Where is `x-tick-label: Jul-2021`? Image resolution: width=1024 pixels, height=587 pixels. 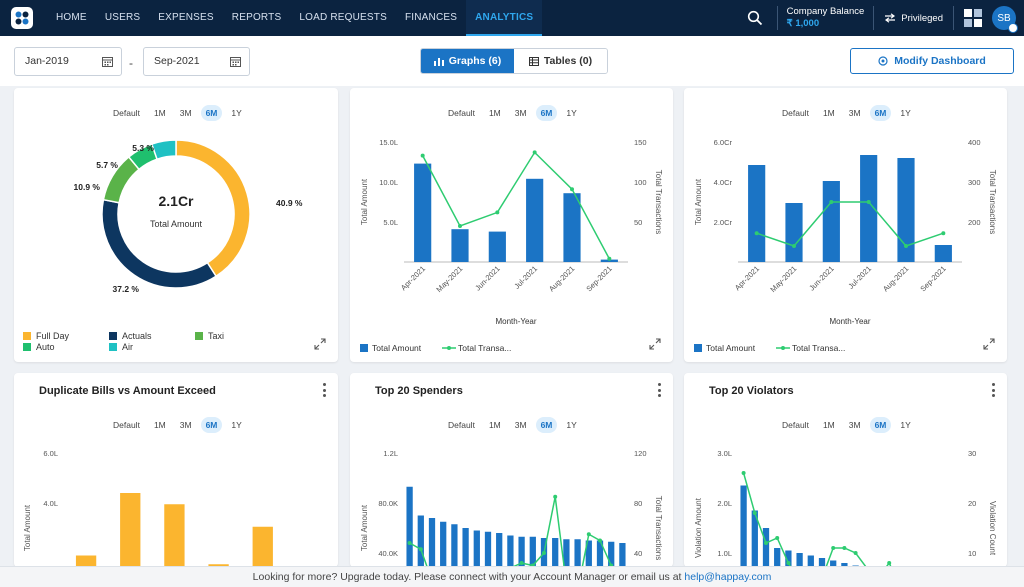
x-tick-label: Jul-2021 is located at coordinates (859, 277).